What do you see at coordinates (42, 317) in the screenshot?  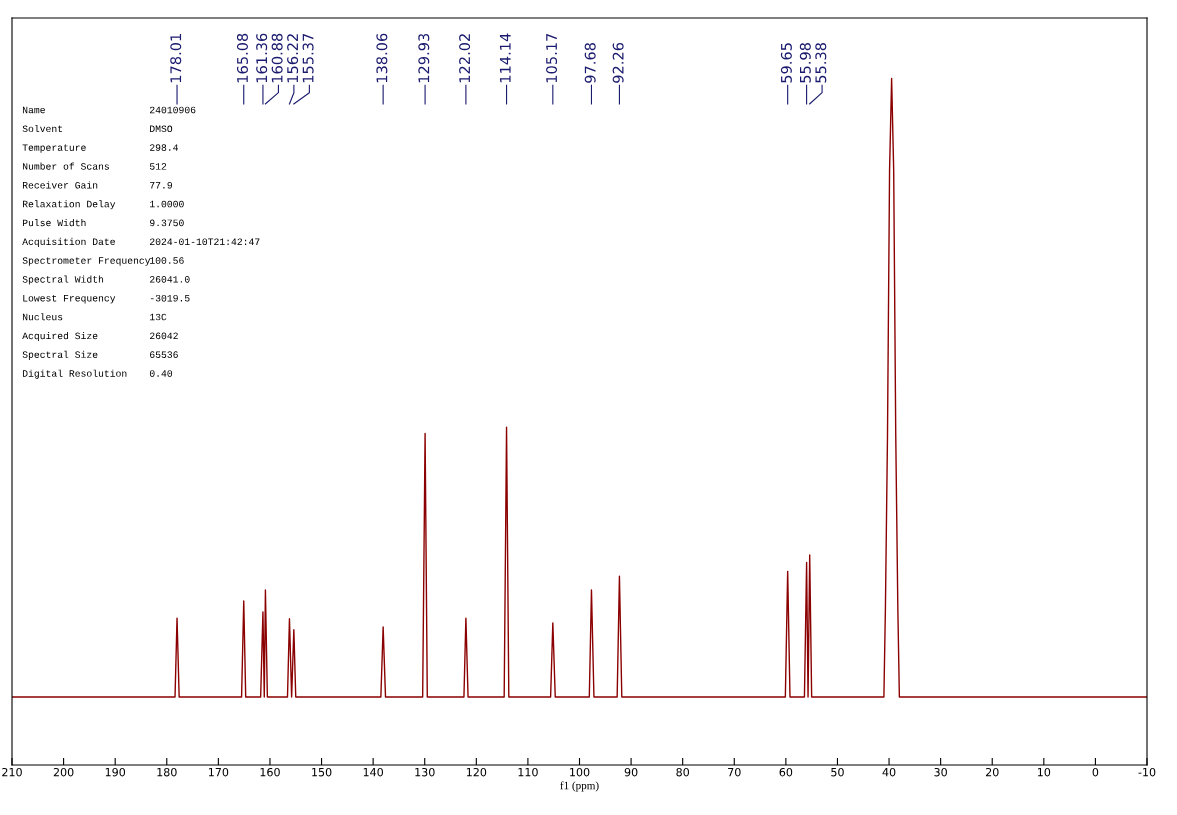 I see `annotation: Nucleus` at bounding box center [42, 317].